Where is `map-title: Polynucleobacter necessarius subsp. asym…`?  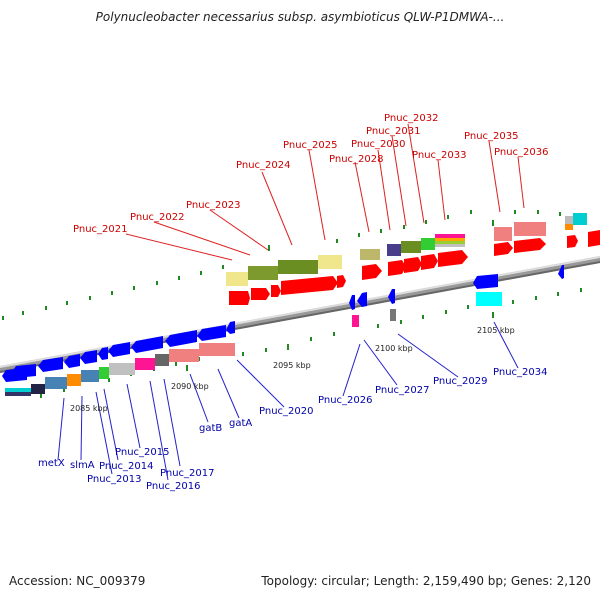 map-title: Polynucleobacter necessarius subsp. asym… is located at coordinates (300, 17).